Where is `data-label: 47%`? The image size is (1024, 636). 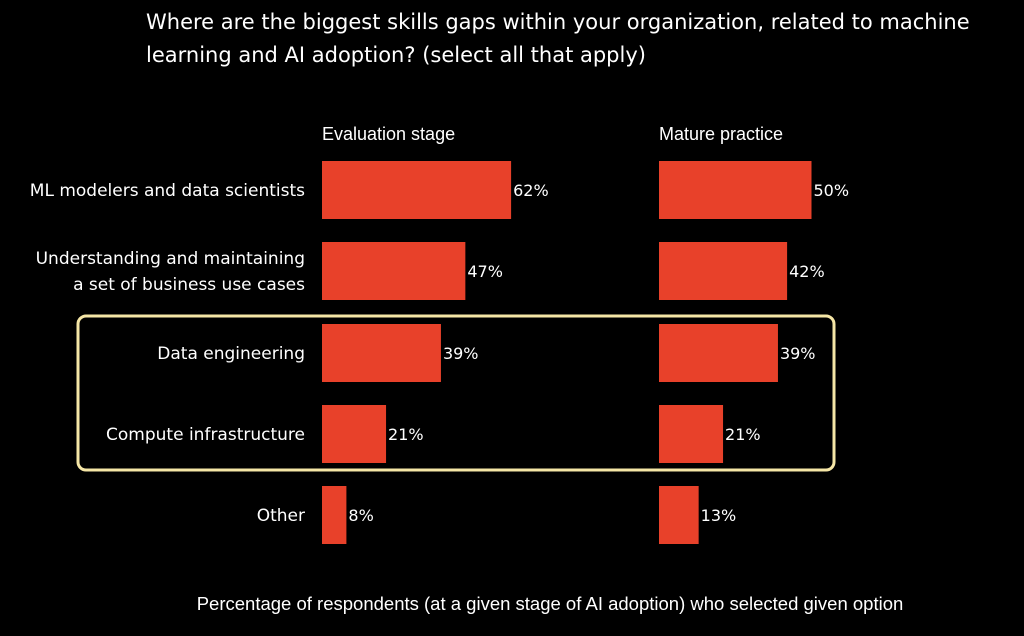
data-label: 47% is located at coordinates (485, 271).